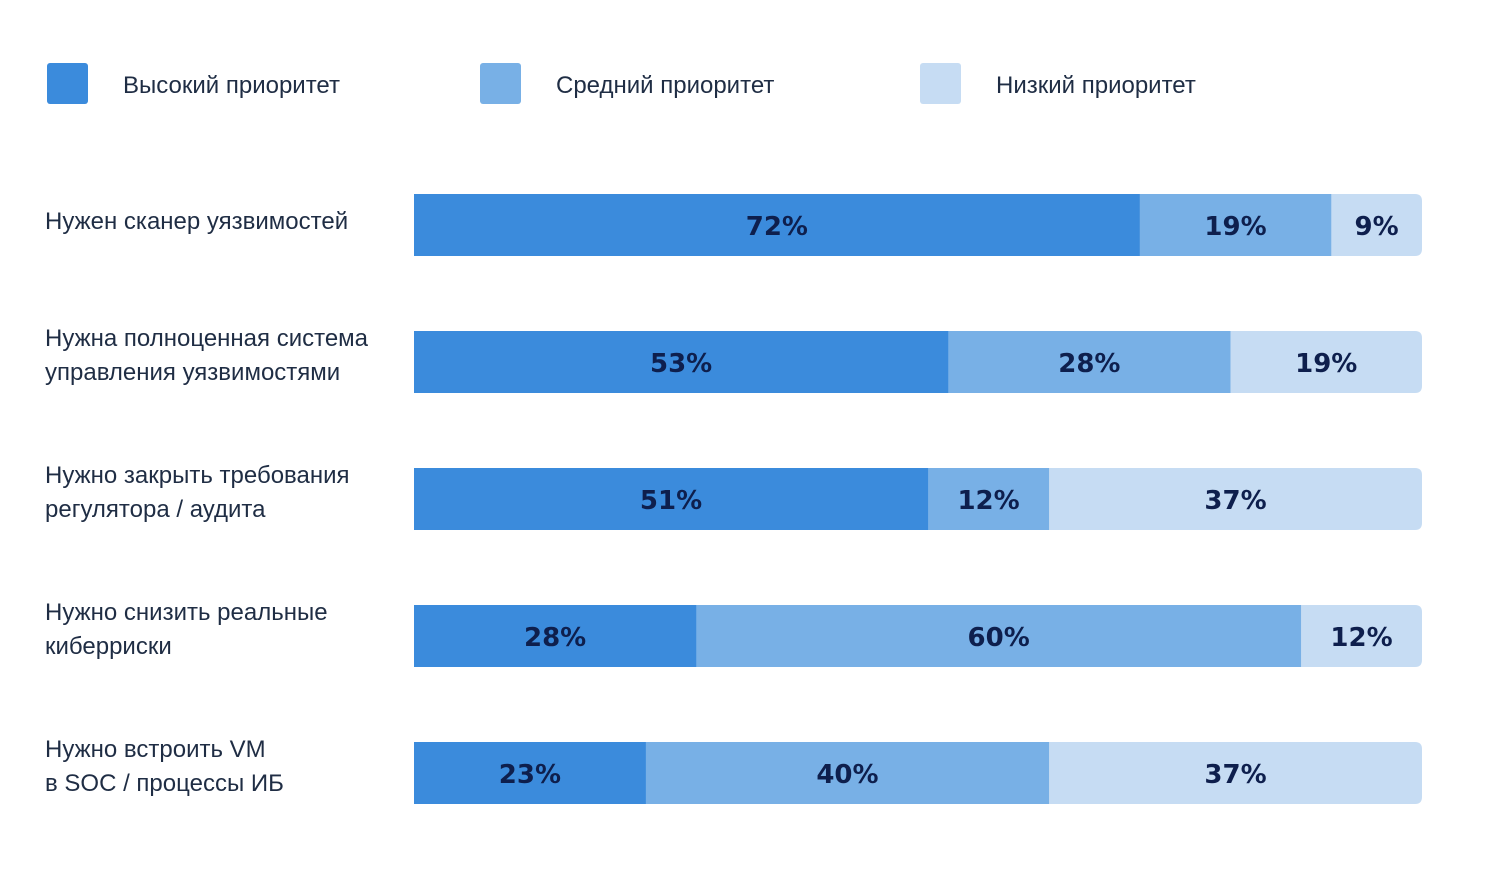  What do you see at coordinates (197, 475) in the screenshot?
I see `category-label-line: Нужно закрыть требования` at bounding box center [197, 475].